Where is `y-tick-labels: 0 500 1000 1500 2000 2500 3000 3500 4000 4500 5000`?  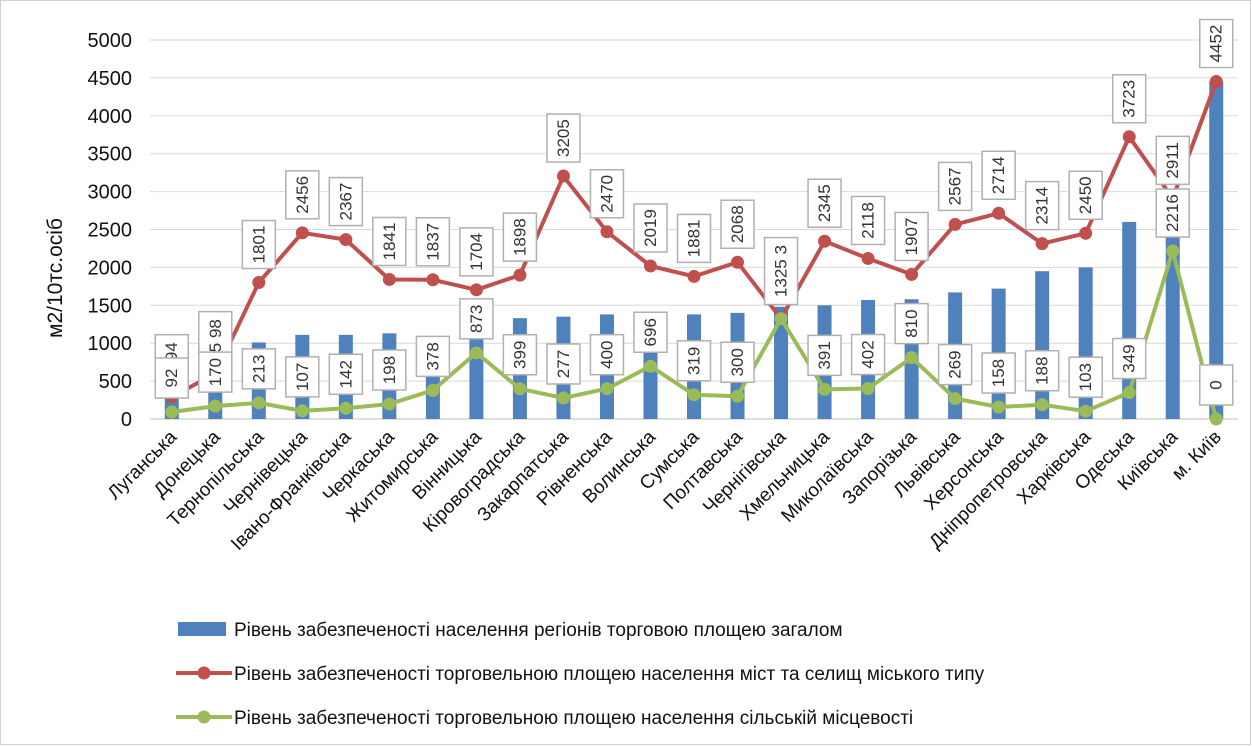 y-tick-labels: 0 500 1000 1500 2000 2500 3000 3500 4000 4500 5000 is located at coordinates (110, 230).